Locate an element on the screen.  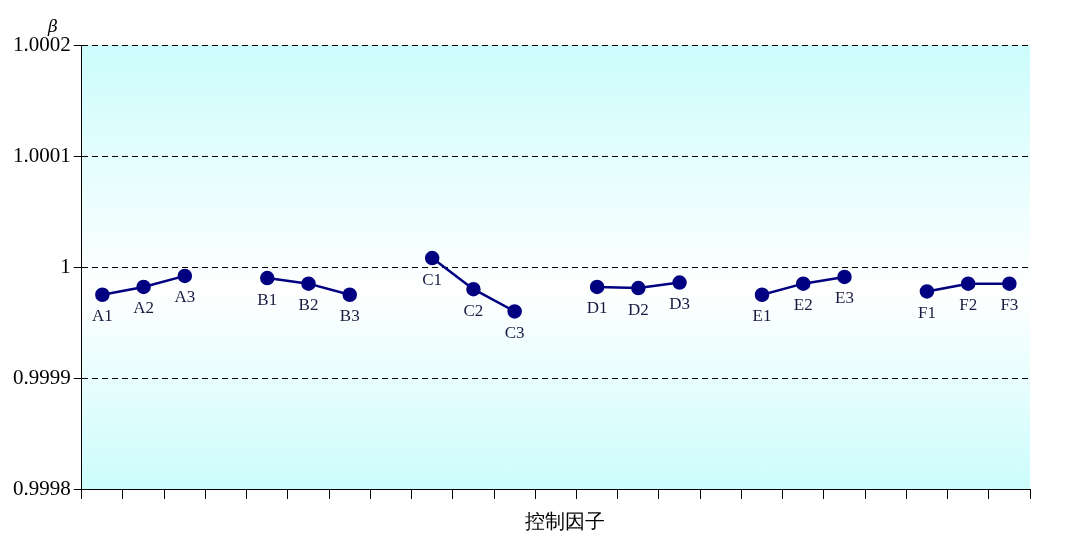
x-tick-label: F2 is located at coordinates (968, 305).